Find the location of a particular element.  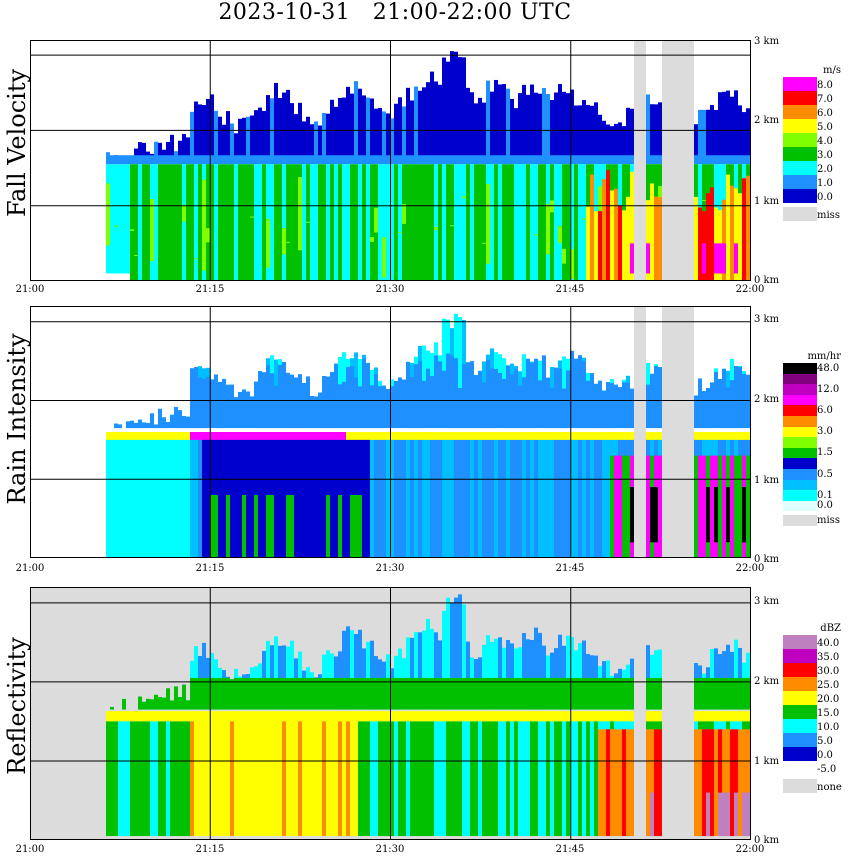

missing-data is located at coordinates (640, 432).